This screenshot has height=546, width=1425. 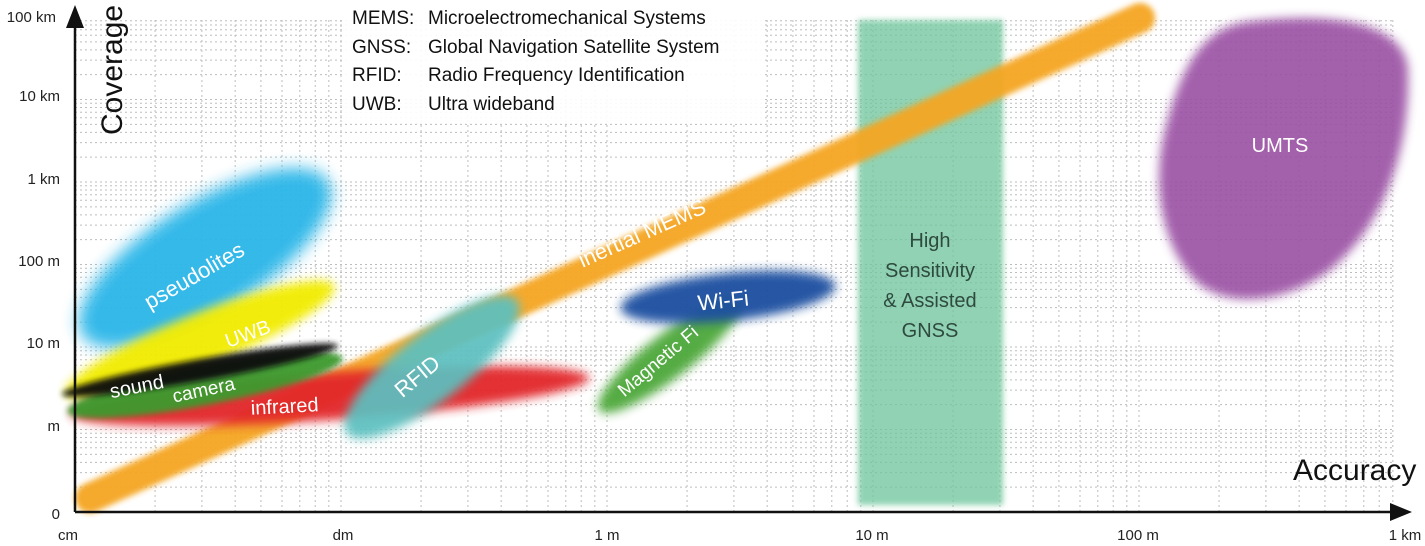 What do you see at coordinates (723, 300) in the screenshot?
I see `wifi-label: Wi-Fi` at bounding box center [723, 300].